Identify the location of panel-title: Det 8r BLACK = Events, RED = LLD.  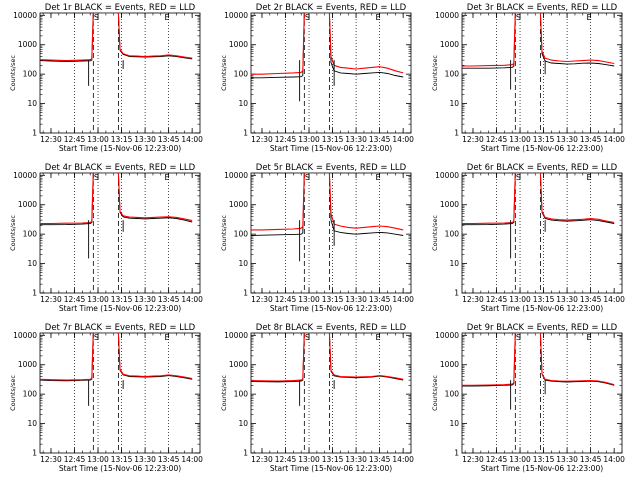
(331, 328).